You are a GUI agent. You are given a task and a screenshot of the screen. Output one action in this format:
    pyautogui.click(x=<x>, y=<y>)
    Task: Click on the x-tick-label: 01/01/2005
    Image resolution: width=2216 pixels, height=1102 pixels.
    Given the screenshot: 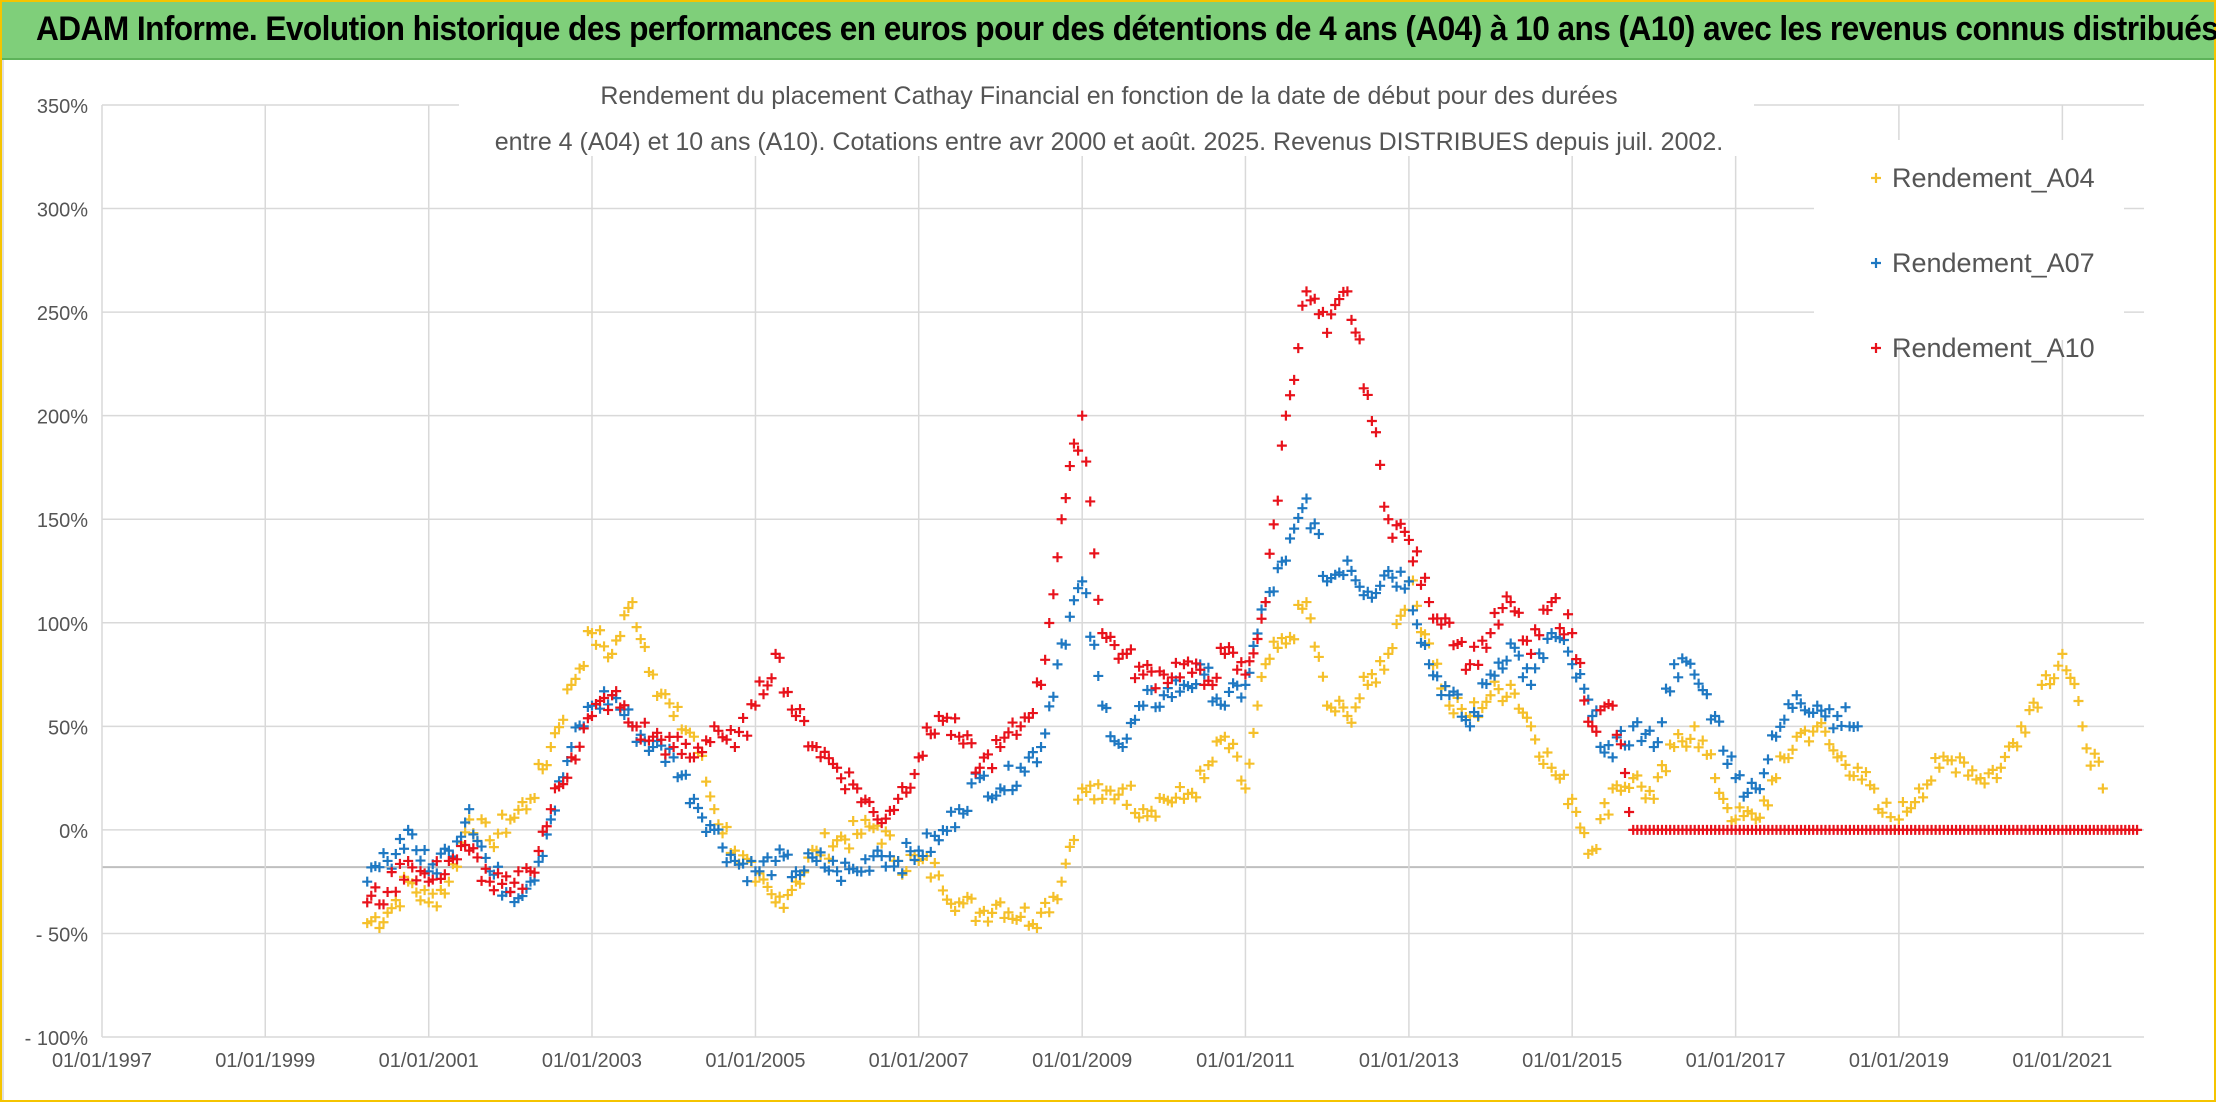 What is the action you would take?
    pyautogui.click(x=755, y=1061)
    